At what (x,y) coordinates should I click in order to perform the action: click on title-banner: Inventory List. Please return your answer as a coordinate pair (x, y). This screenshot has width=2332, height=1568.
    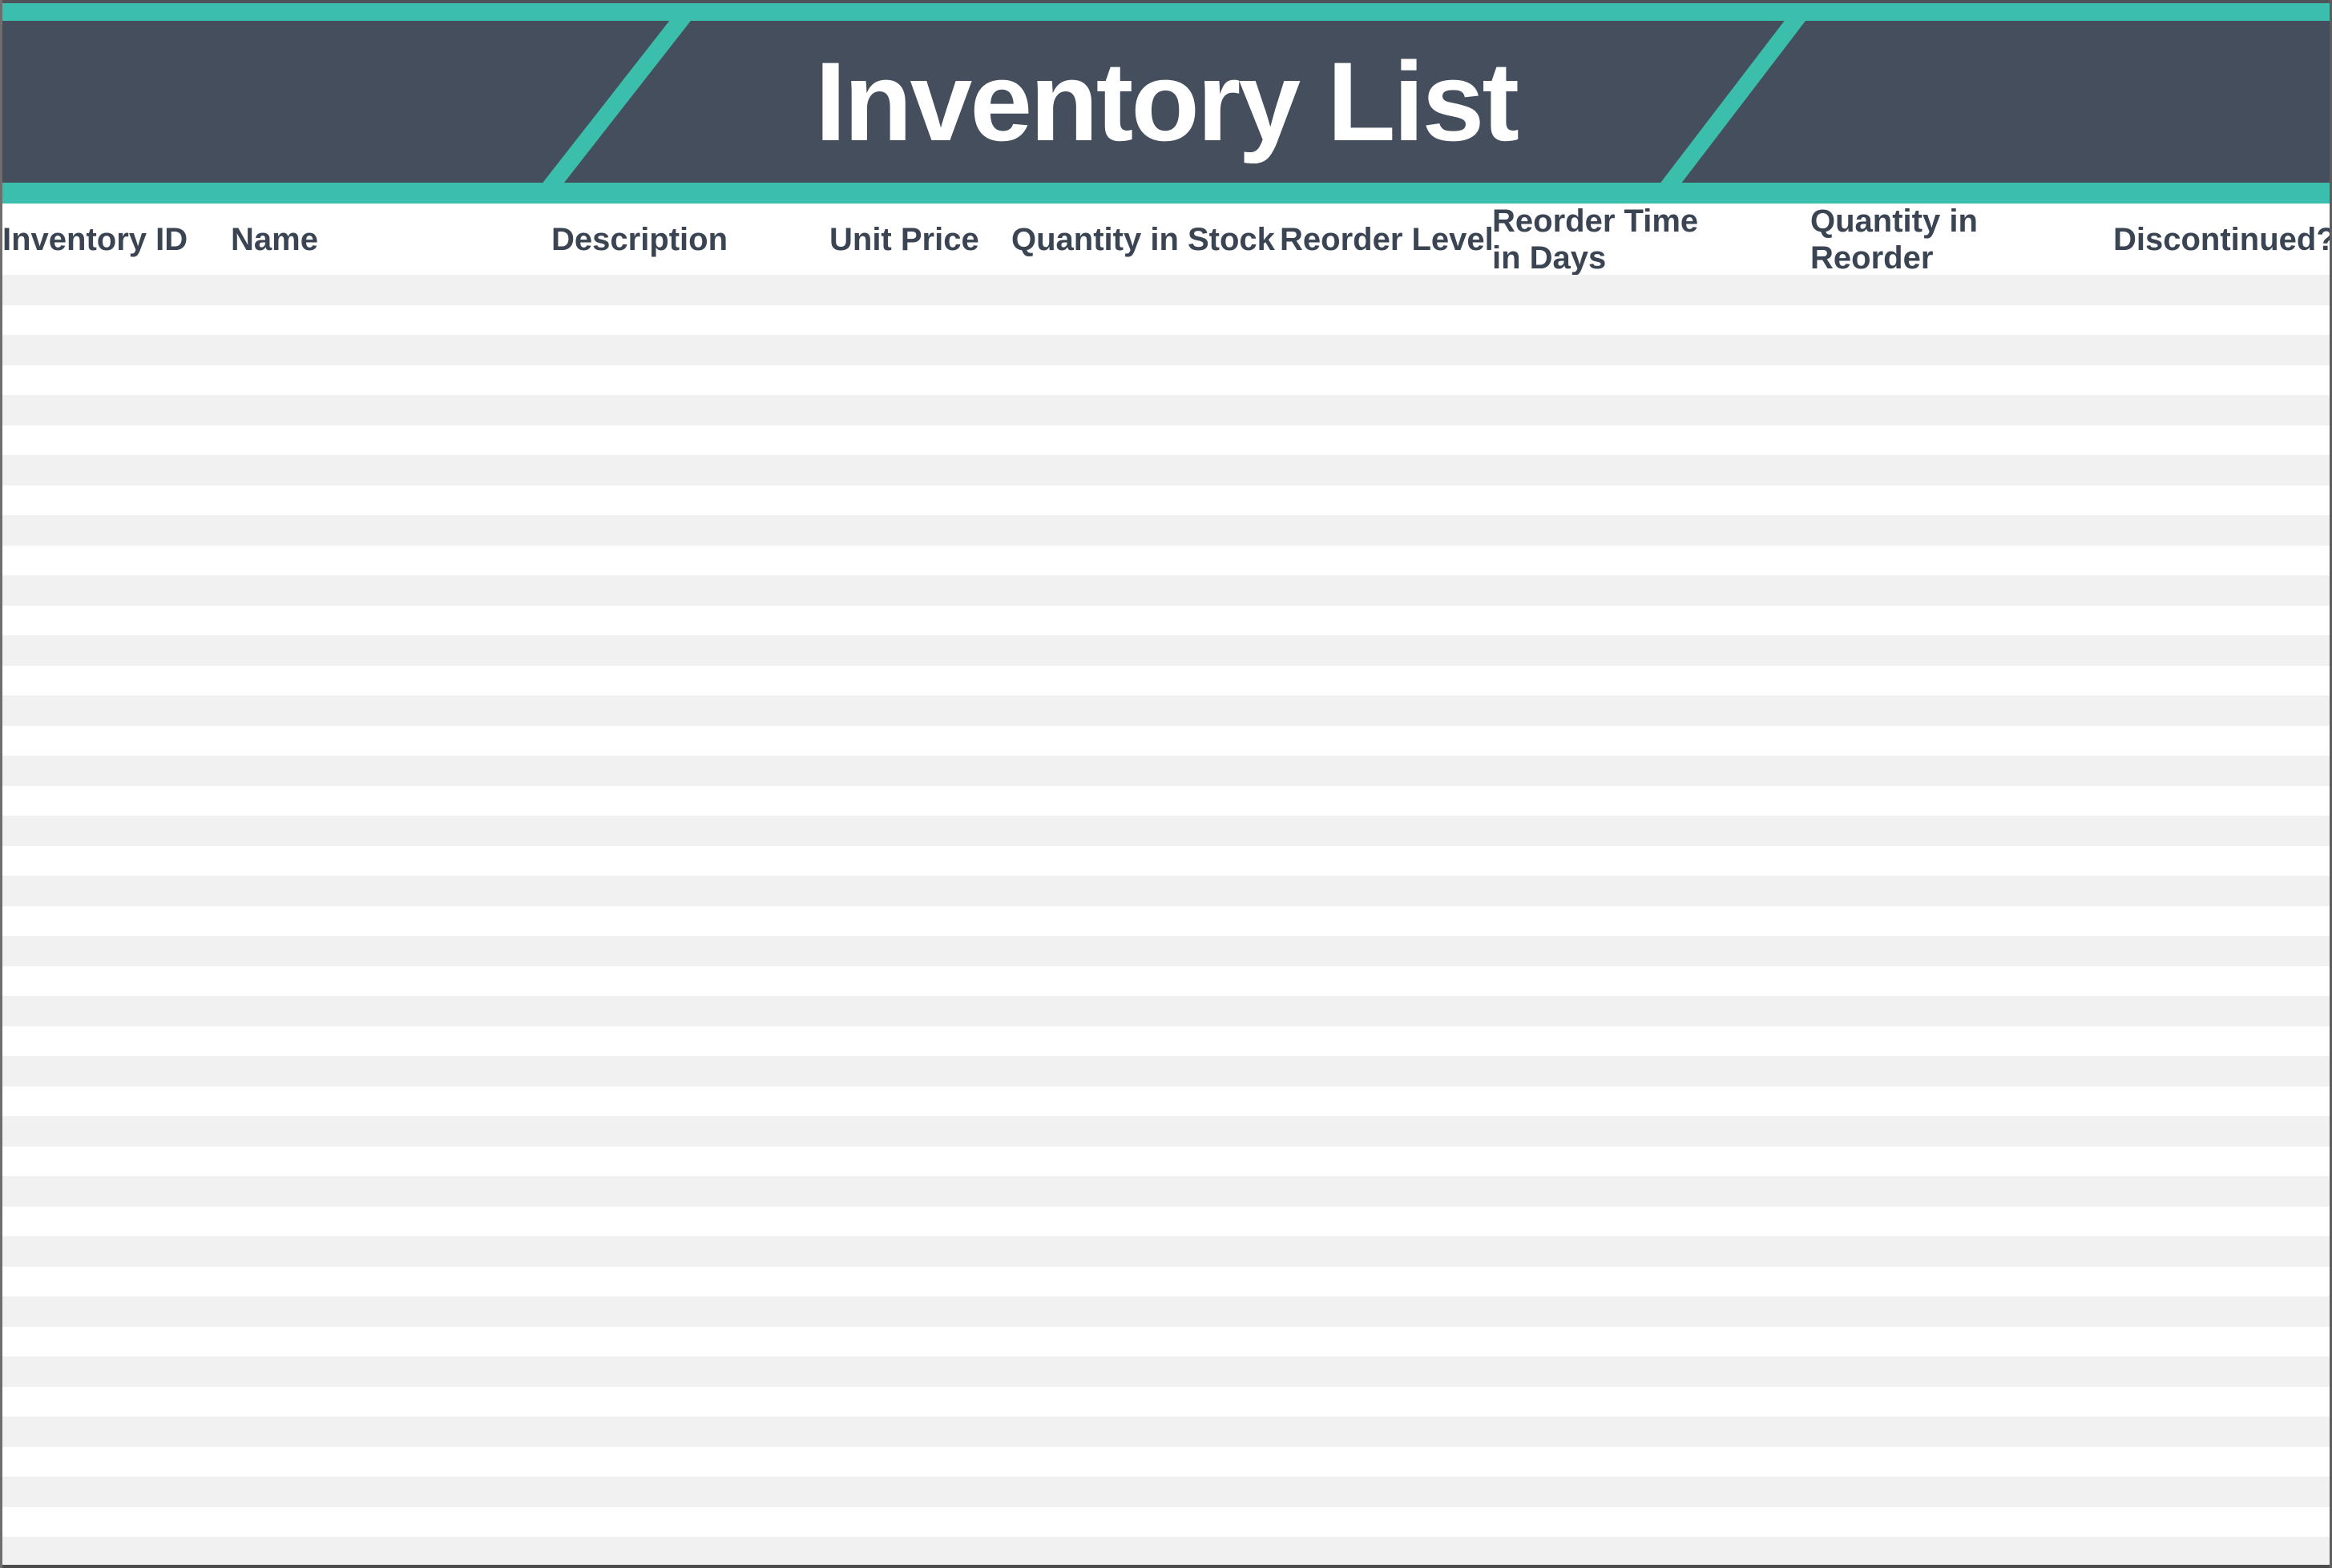
    Looking at the image, I should click on (1166, 103).